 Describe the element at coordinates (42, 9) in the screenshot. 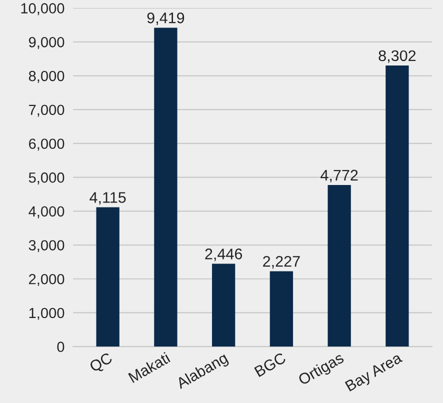

I see `y-tick-label: 10,000` at that location.